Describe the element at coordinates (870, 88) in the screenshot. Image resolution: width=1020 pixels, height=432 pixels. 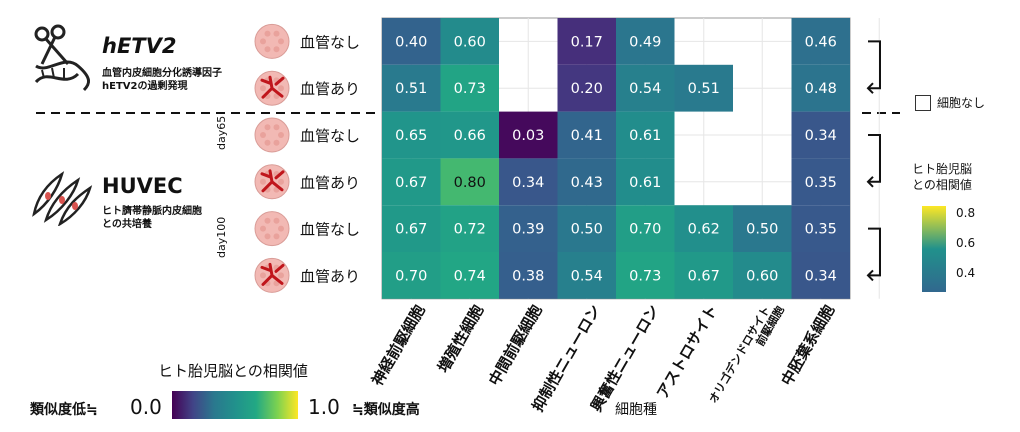
I see `bracket-arrowhead` at that location.